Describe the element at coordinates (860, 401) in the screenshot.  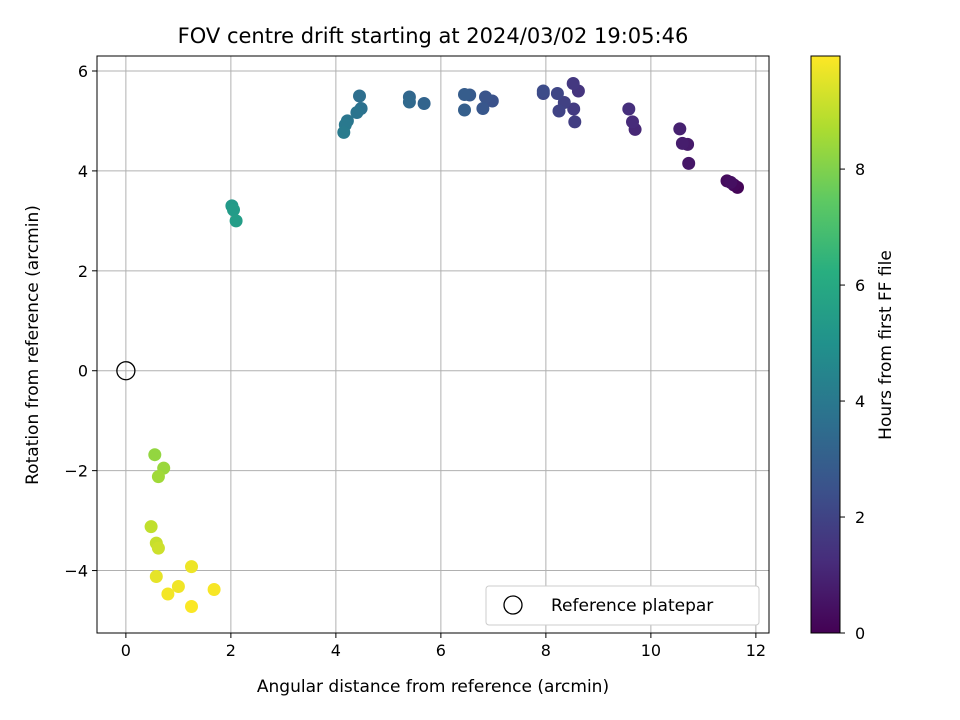
I see `colorbar-tick-label: 4` at that location.